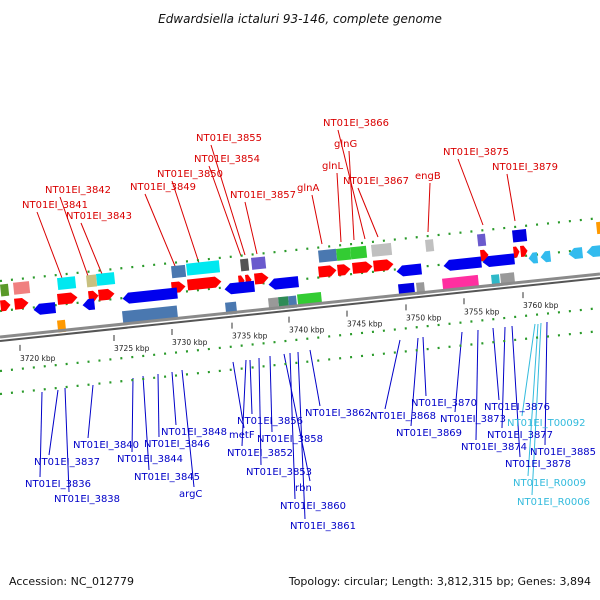  I want to click on reverse-gene-label: NT01EI_3873, so click(473, 419).